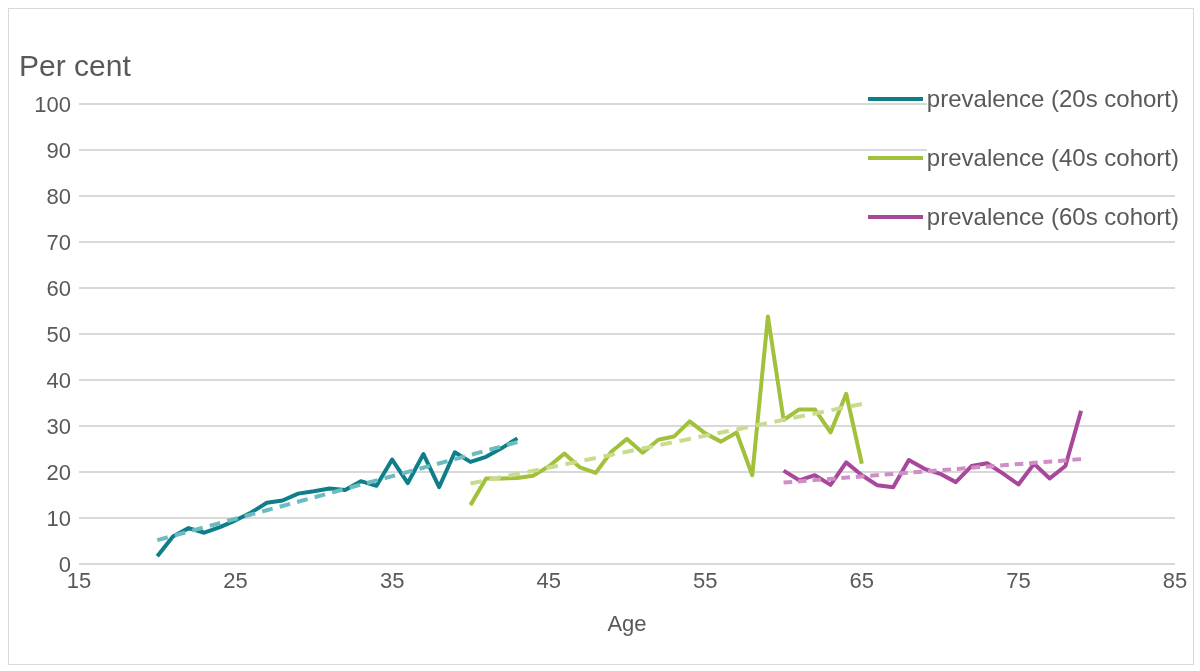 The height and width of the screenshot is (671, 1200). I want to click on y-tick-label: 60, so click(58, 288).